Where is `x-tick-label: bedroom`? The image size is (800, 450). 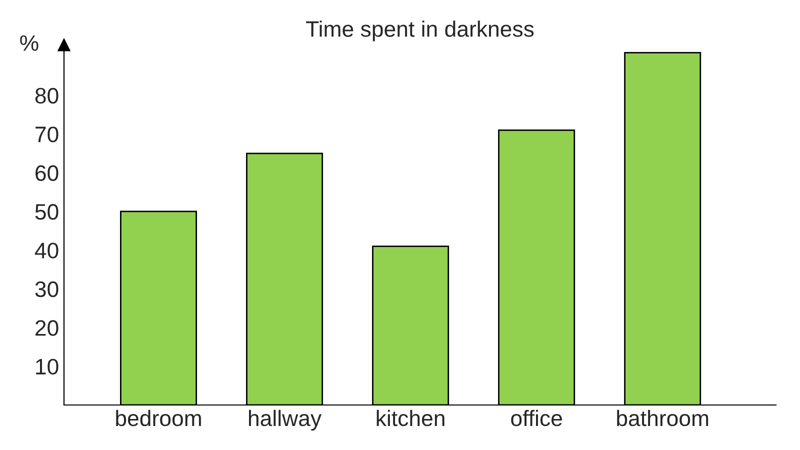 x-tick-label: bedroom is located at coordinates (158, 418).